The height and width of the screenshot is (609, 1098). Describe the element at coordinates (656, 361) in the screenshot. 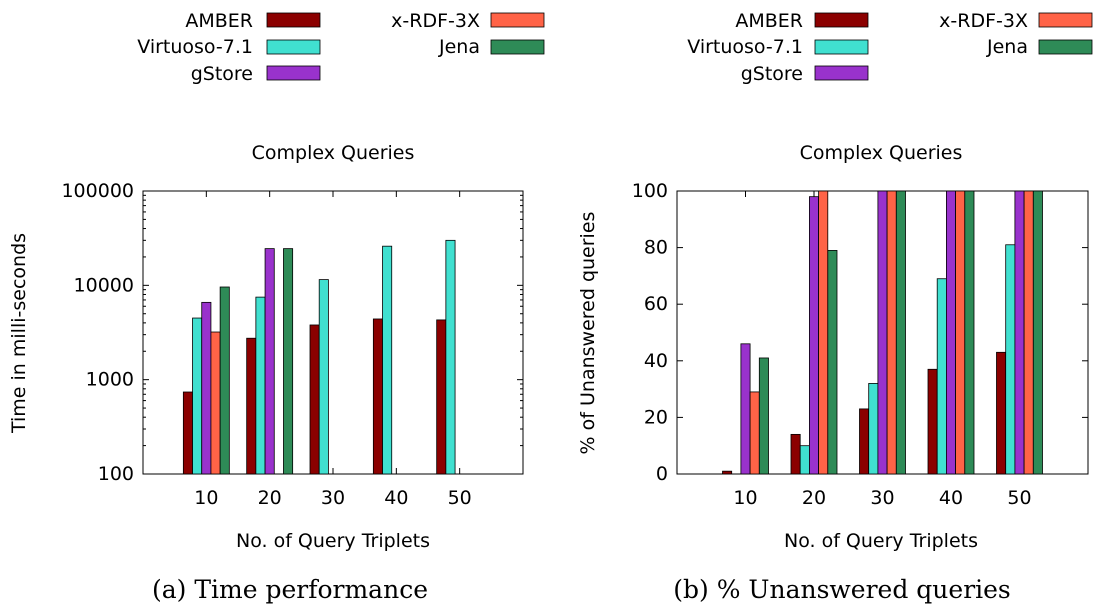

I see `y-tick-label: 40` at that location.